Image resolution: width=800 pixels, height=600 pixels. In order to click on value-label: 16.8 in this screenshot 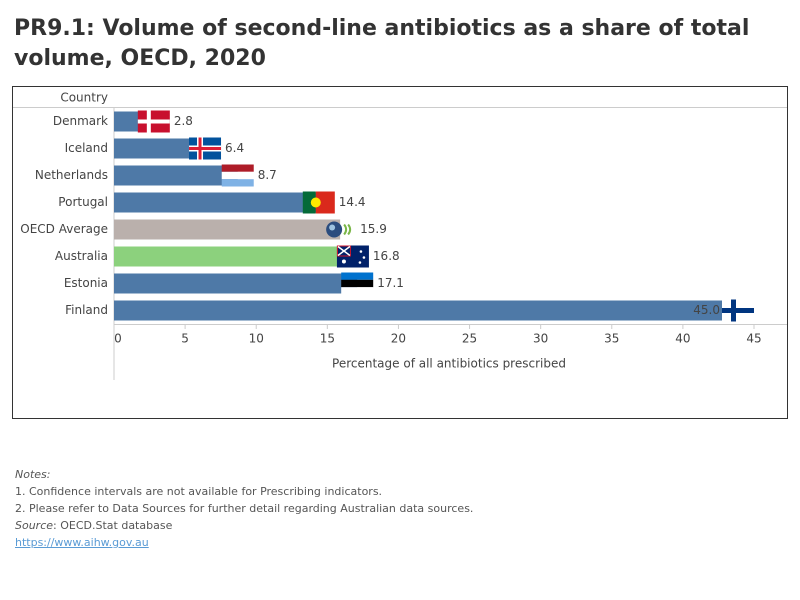, I will do `click(386, 256)`.